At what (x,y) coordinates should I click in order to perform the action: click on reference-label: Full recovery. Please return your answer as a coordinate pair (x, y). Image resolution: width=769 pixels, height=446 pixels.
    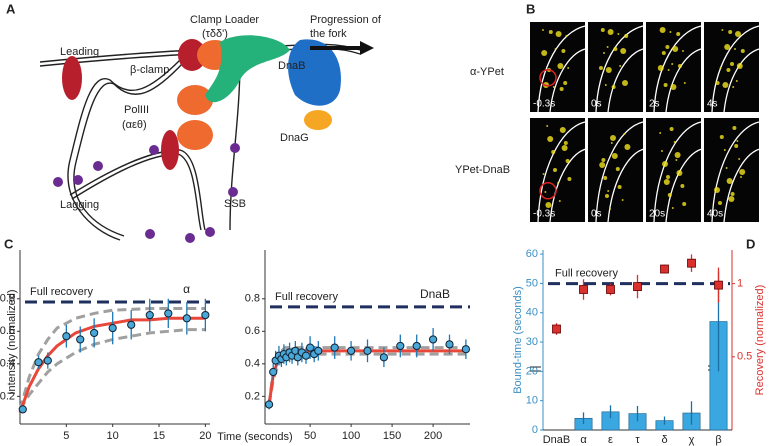
    Looking at the image, I should click on (61, 292).